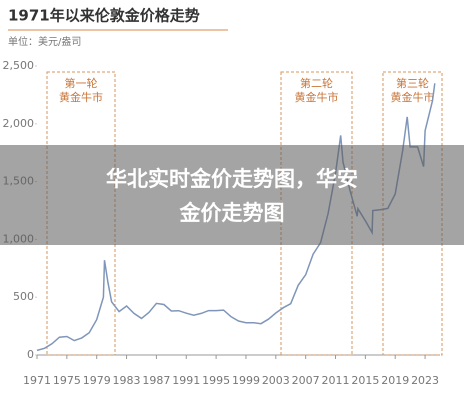  What do you see at coordinates (44, 41) in the screenshot?
I see `subtitle: 单位：美元/盎司` at bounding box center [44, 41].